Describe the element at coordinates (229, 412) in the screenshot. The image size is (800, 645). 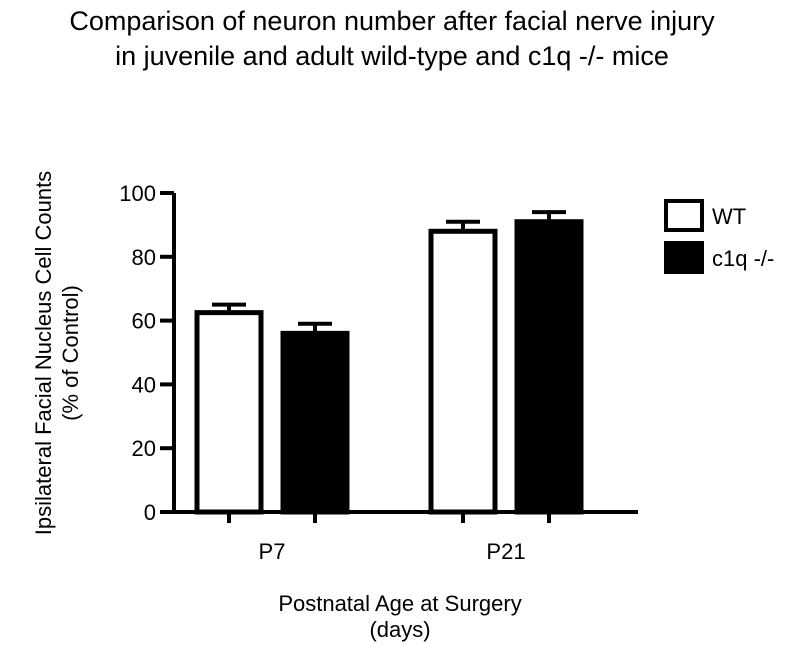
I see `bar-p7-wt` at that location.